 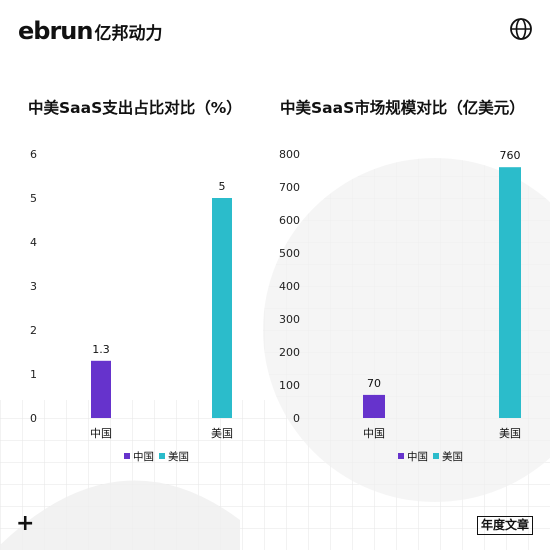 I want to click on left-y-tick-label: 4, so click(x=33, y=242).